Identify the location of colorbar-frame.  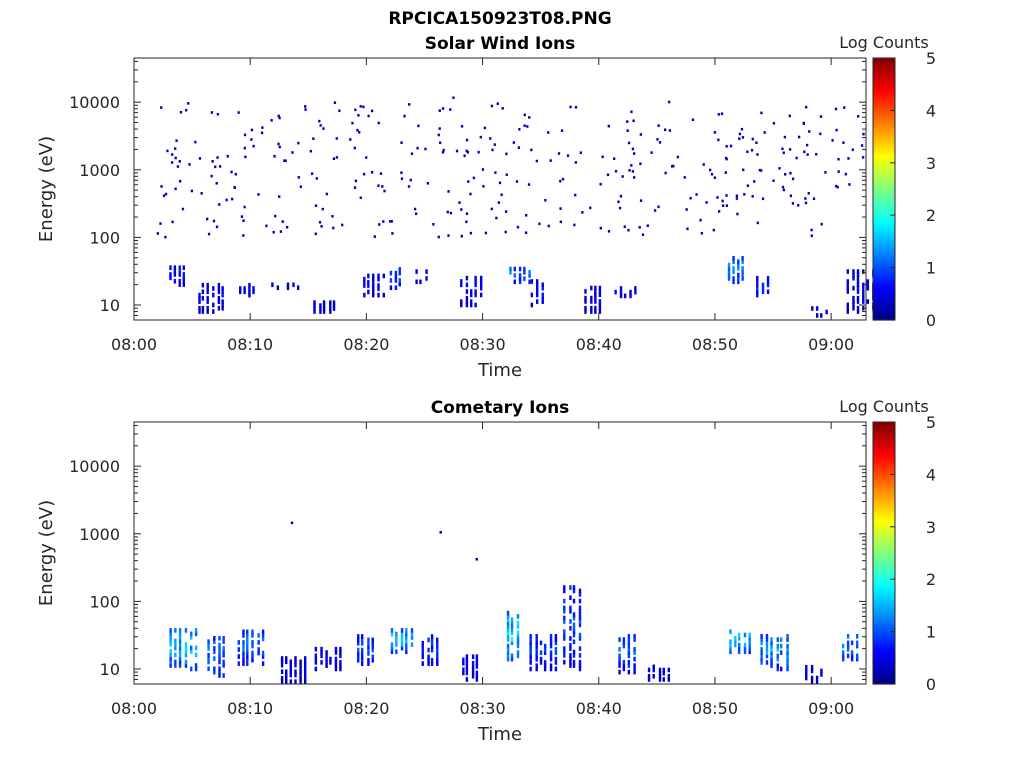
(884, 553).